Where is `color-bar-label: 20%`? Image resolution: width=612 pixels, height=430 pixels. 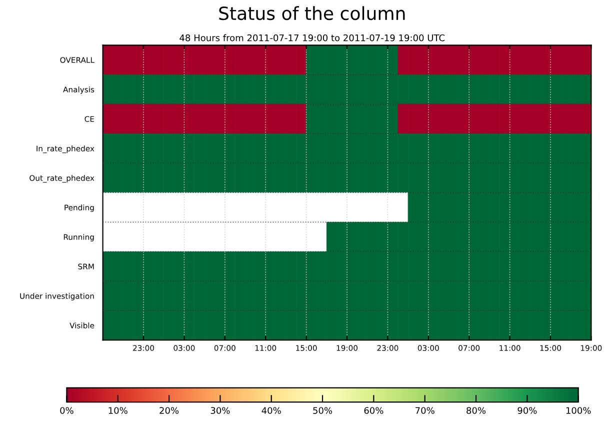 color-bar-label: 20% is located at coordinates (169, 410).